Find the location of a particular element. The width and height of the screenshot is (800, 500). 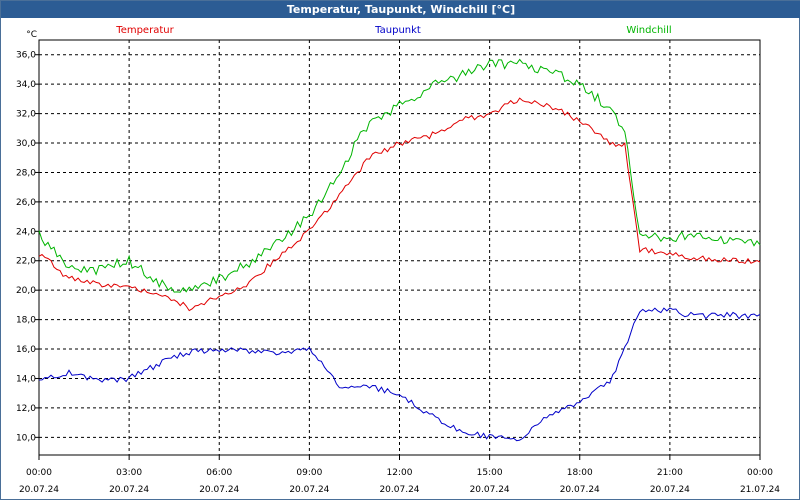

y-tick-label: 22,0 is located at coordinates (26, 262).